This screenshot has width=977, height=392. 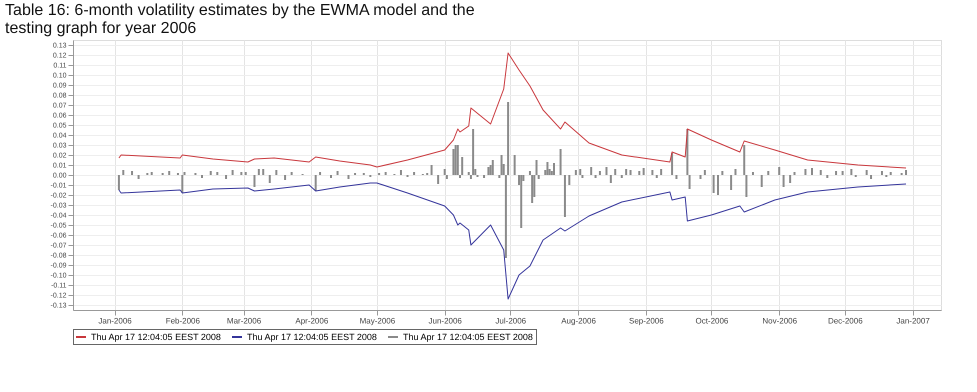 What do you see at coordinates (913, 321) in the screenshot?
I see `x-tick-label: Jan-2007` at bounding box center [913, 321].